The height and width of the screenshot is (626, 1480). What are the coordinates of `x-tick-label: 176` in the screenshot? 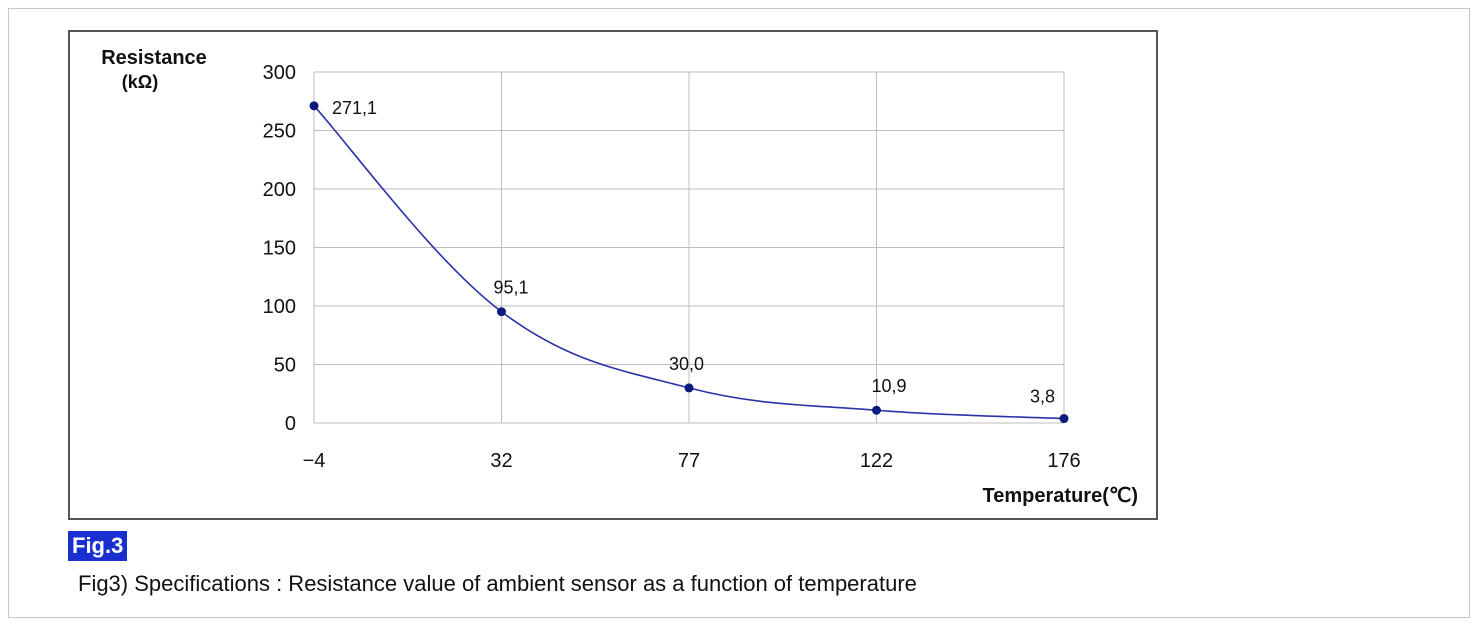 It's located at (1063, 461).